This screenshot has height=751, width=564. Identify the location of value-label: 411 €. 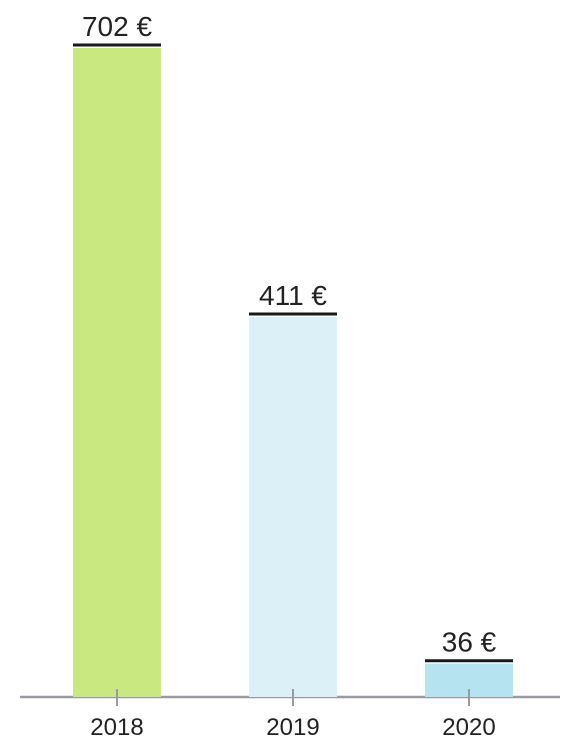
(293, 295).